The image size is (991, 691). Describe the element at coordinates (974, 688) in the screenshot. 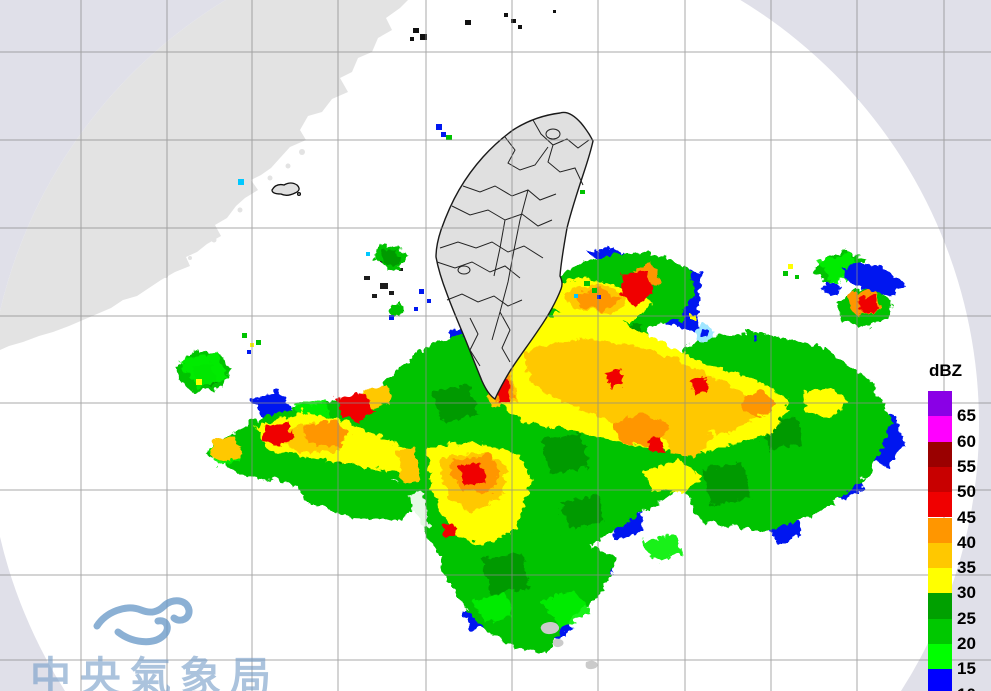

I see `colorbar-tick-label: 10` at that location.